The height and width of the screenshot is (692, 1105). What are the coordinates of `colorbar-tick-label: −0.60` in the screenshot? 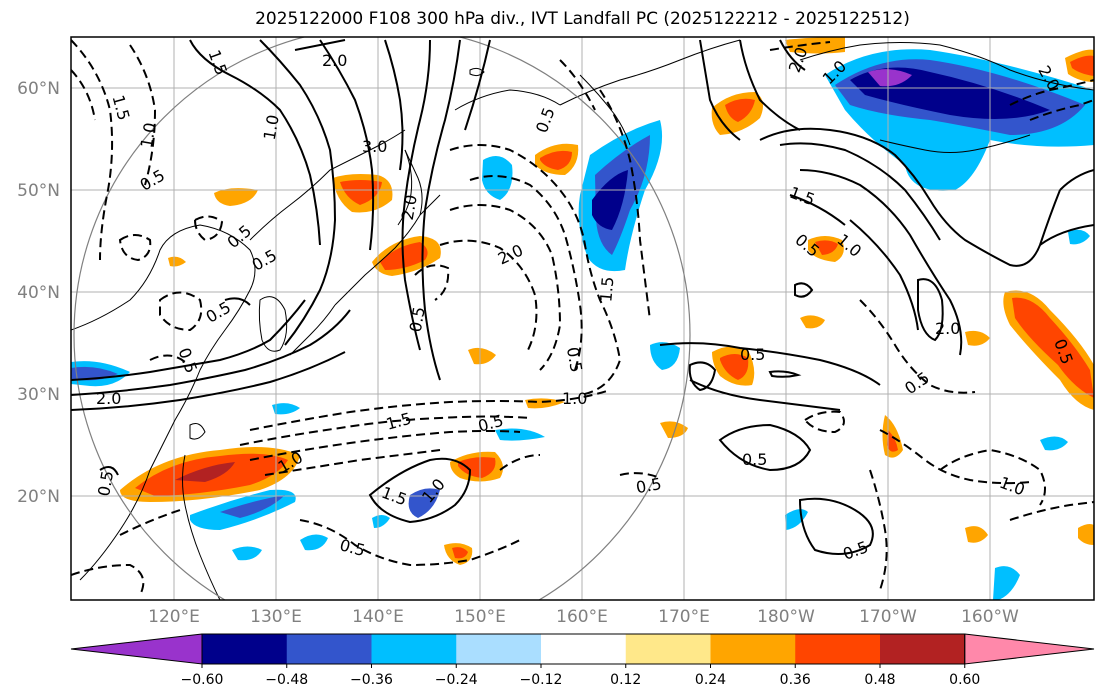 It's located at (202, 680).